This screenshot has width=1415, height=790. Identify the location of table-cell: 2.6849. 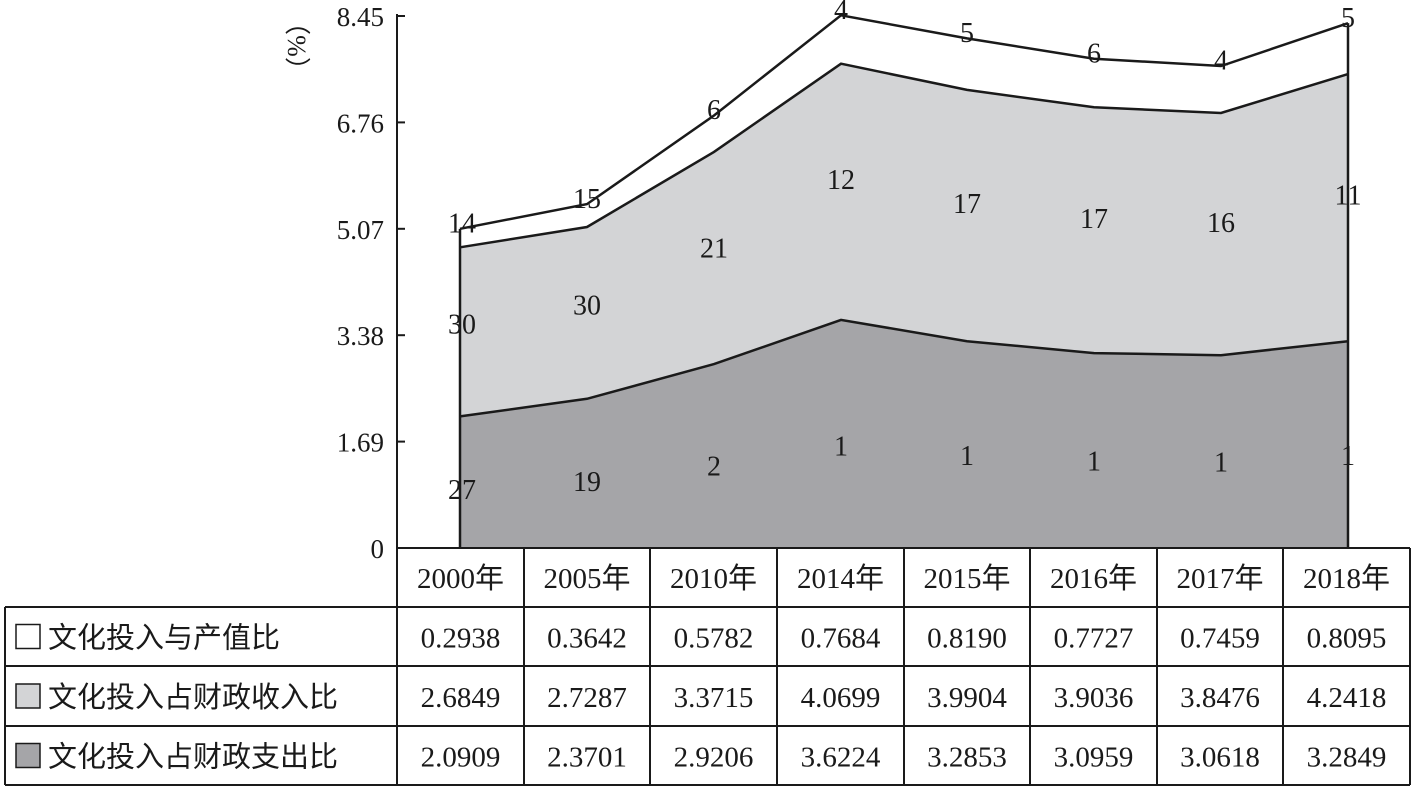
(461, 698).